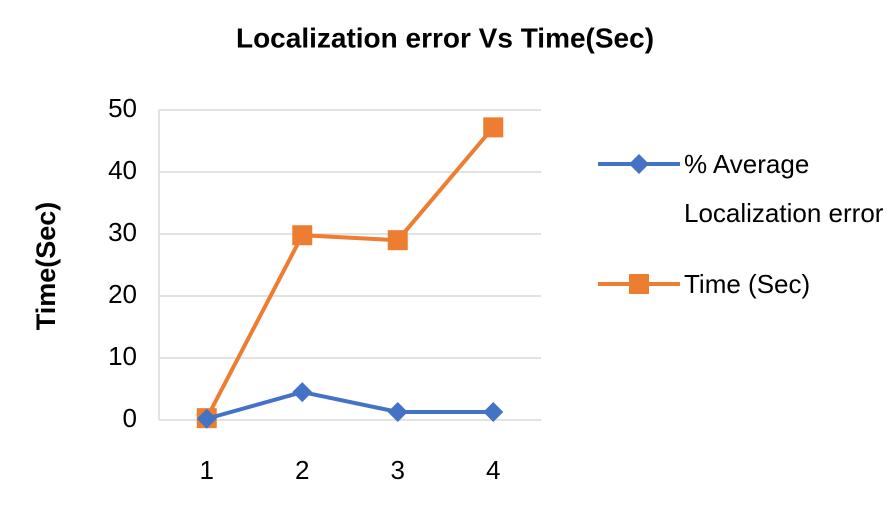  I want to click on x-tick-label: 1, so click(207, 470).